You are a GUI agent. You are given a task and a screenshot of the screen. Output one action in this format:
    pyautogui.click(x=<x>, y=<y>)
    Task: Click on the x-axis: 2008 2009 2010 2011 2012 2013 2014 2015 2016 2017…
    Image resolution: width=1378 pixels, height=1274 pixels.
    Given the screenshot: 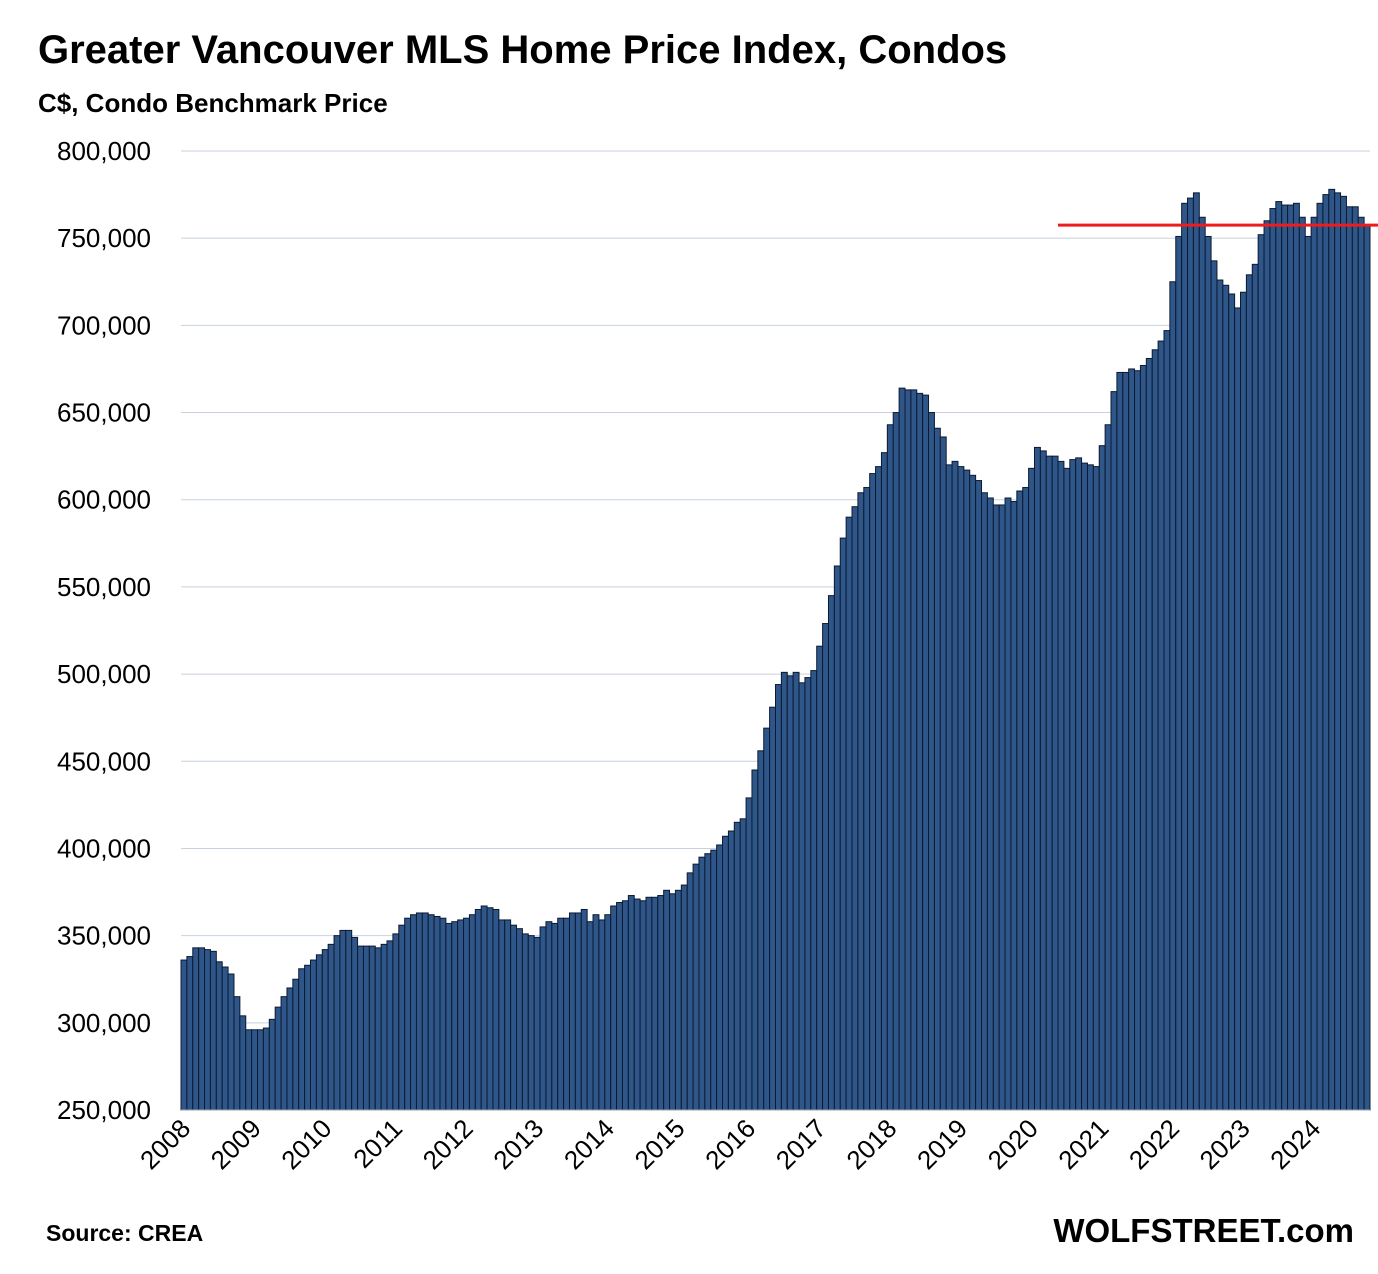 What is the action you would take?
    pyautogui.click(x=730, y=1144)
    